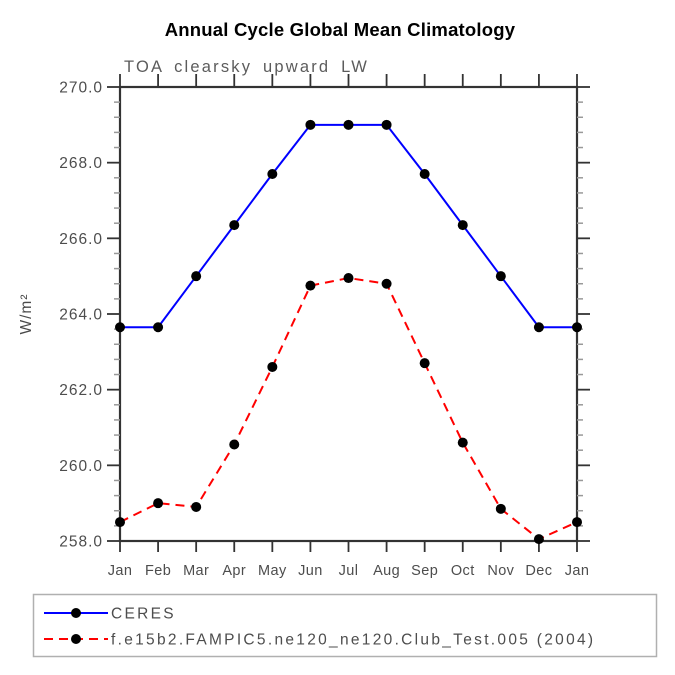  What do you see at coordinates (81, 390) in the screenshot?
I see `y-tick-label: 262.0` at bounding box center [81, 390].